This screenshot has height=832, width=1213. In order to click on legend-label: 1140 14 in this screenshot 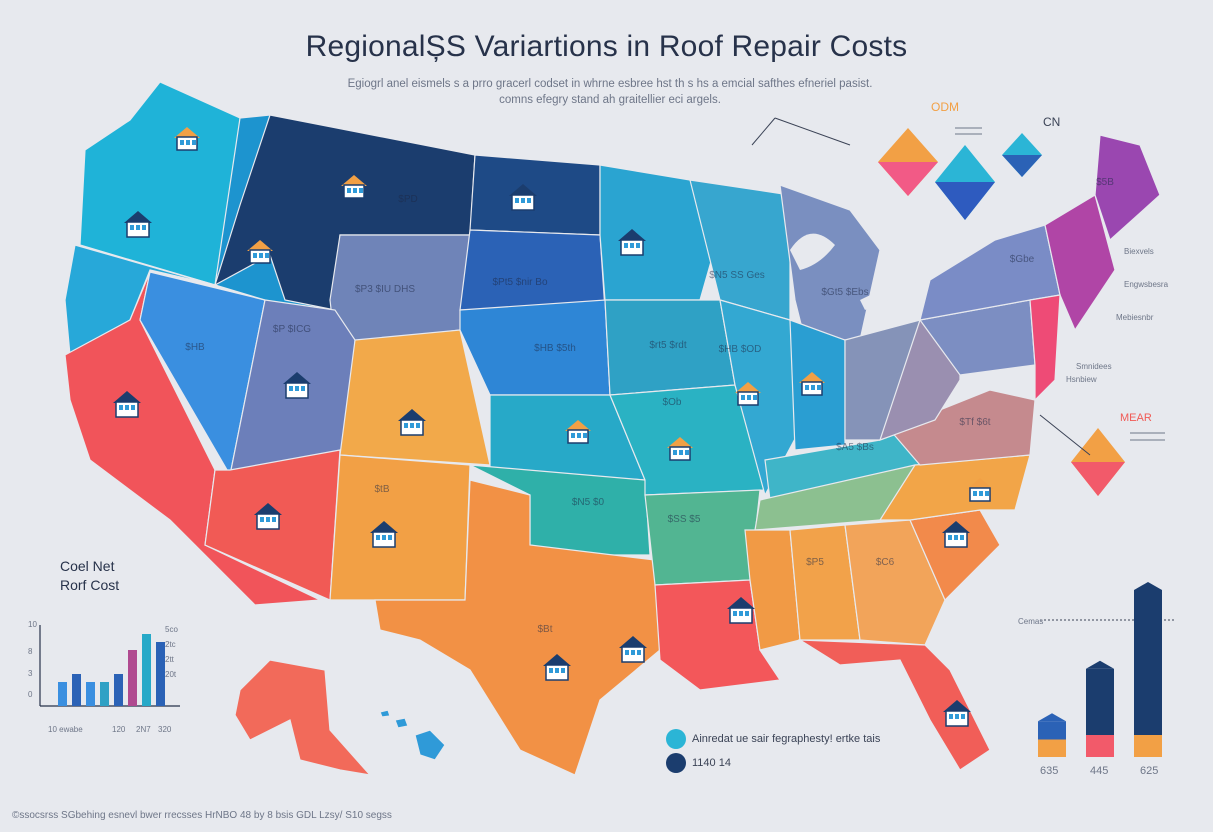, I will do `click(711, 763)`.